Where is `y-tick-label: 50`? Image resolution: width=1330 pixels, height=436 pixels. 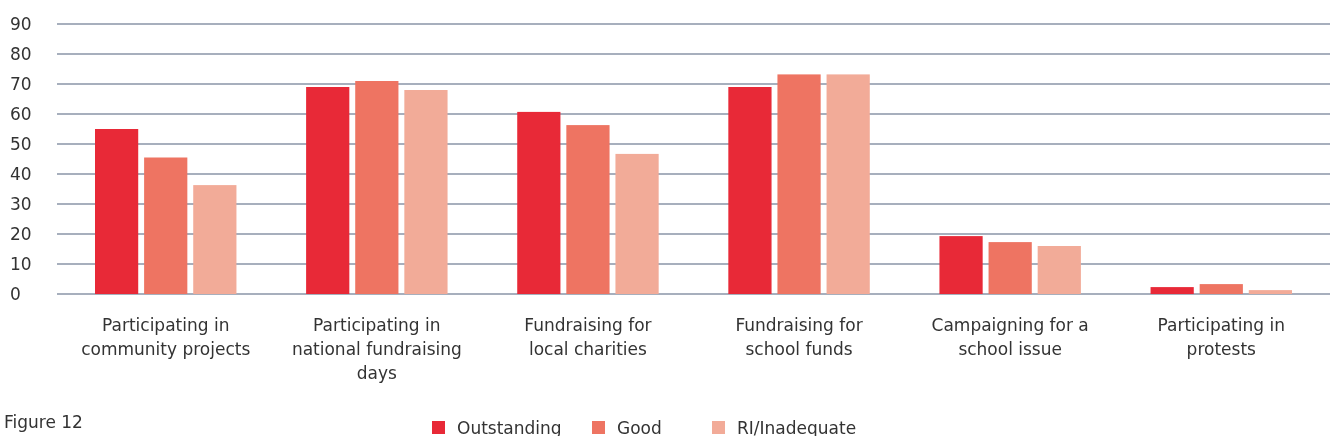
y-tick-label: 50 is located at coordinates (21, 143).